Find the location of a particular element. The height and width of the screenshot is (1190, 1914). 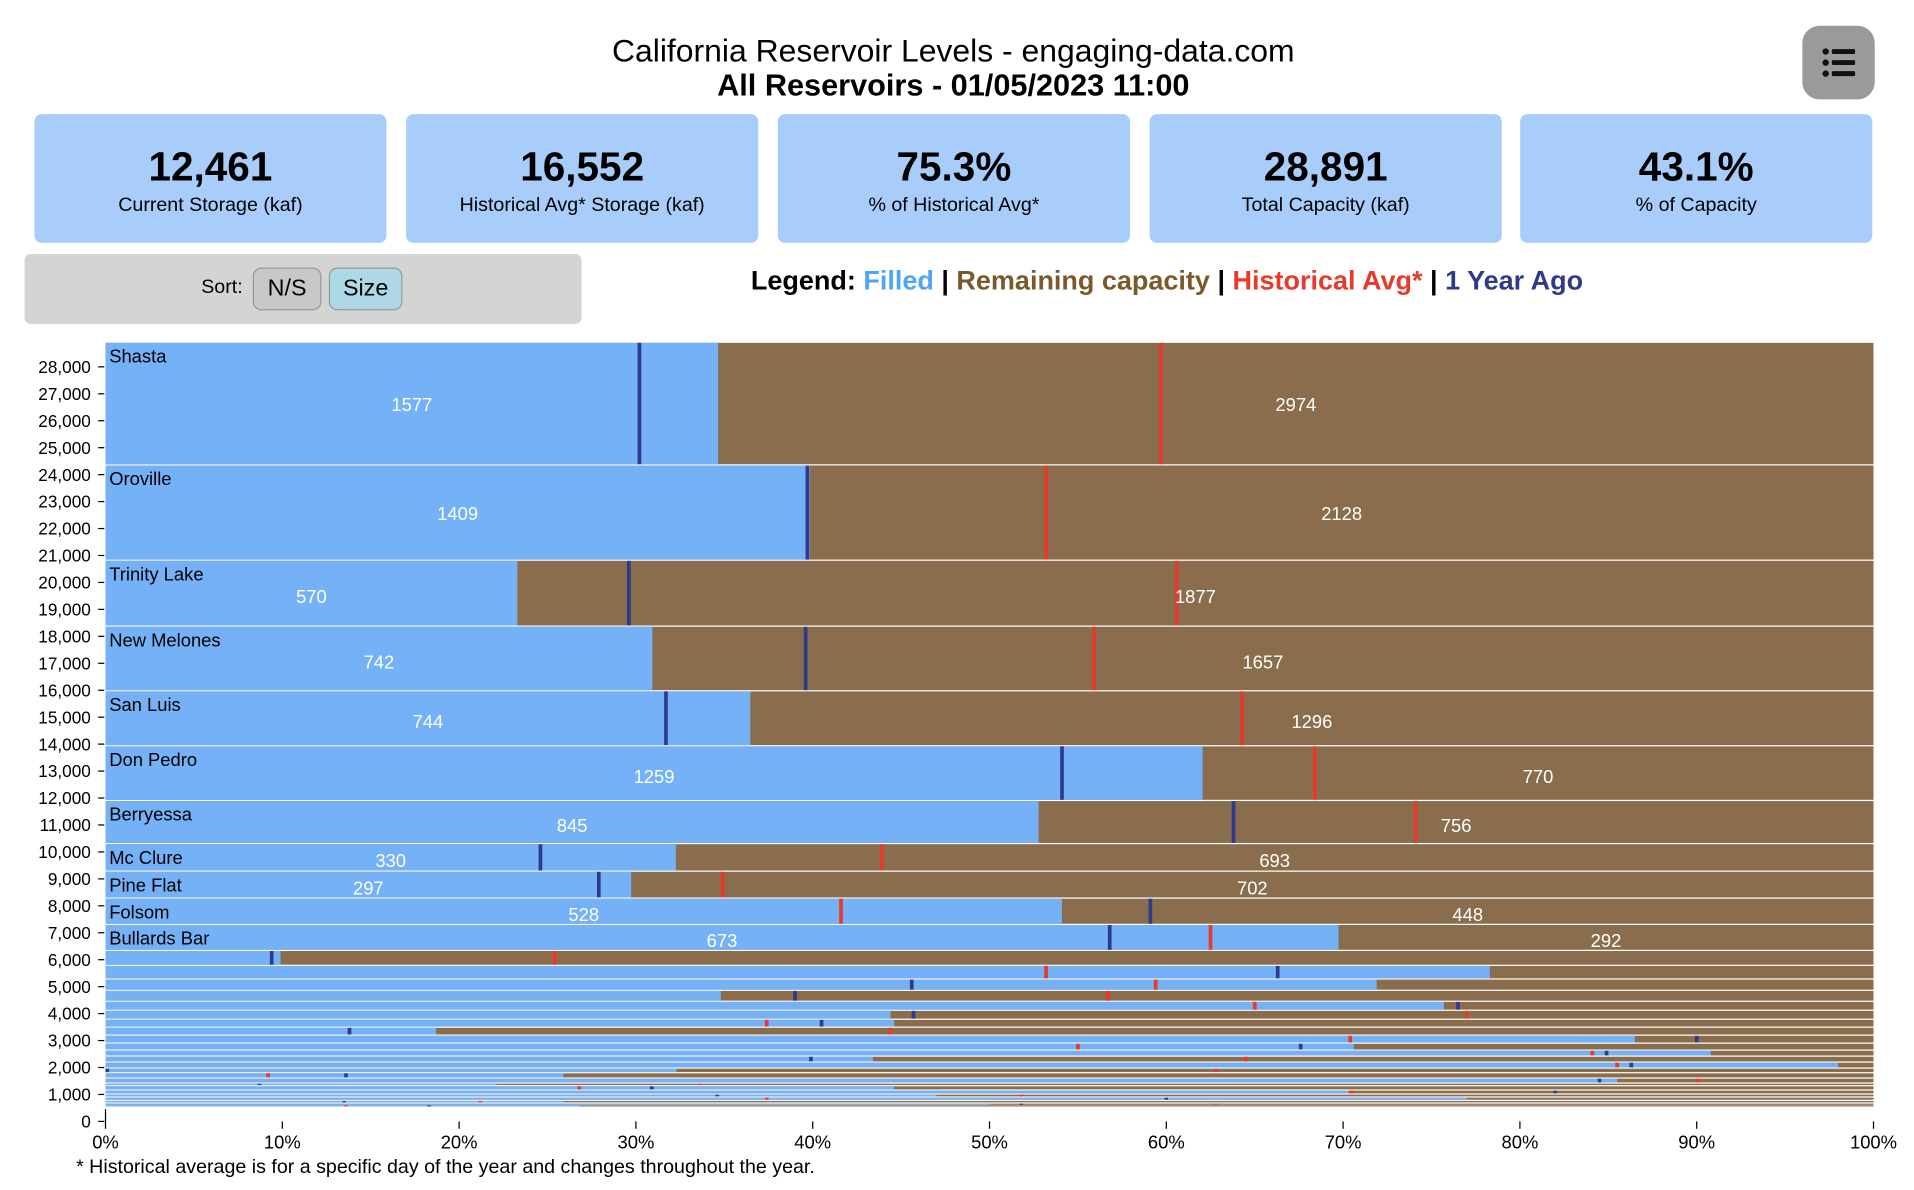

y-tick-label: 1,000 is located at coordinates (69, 1095).